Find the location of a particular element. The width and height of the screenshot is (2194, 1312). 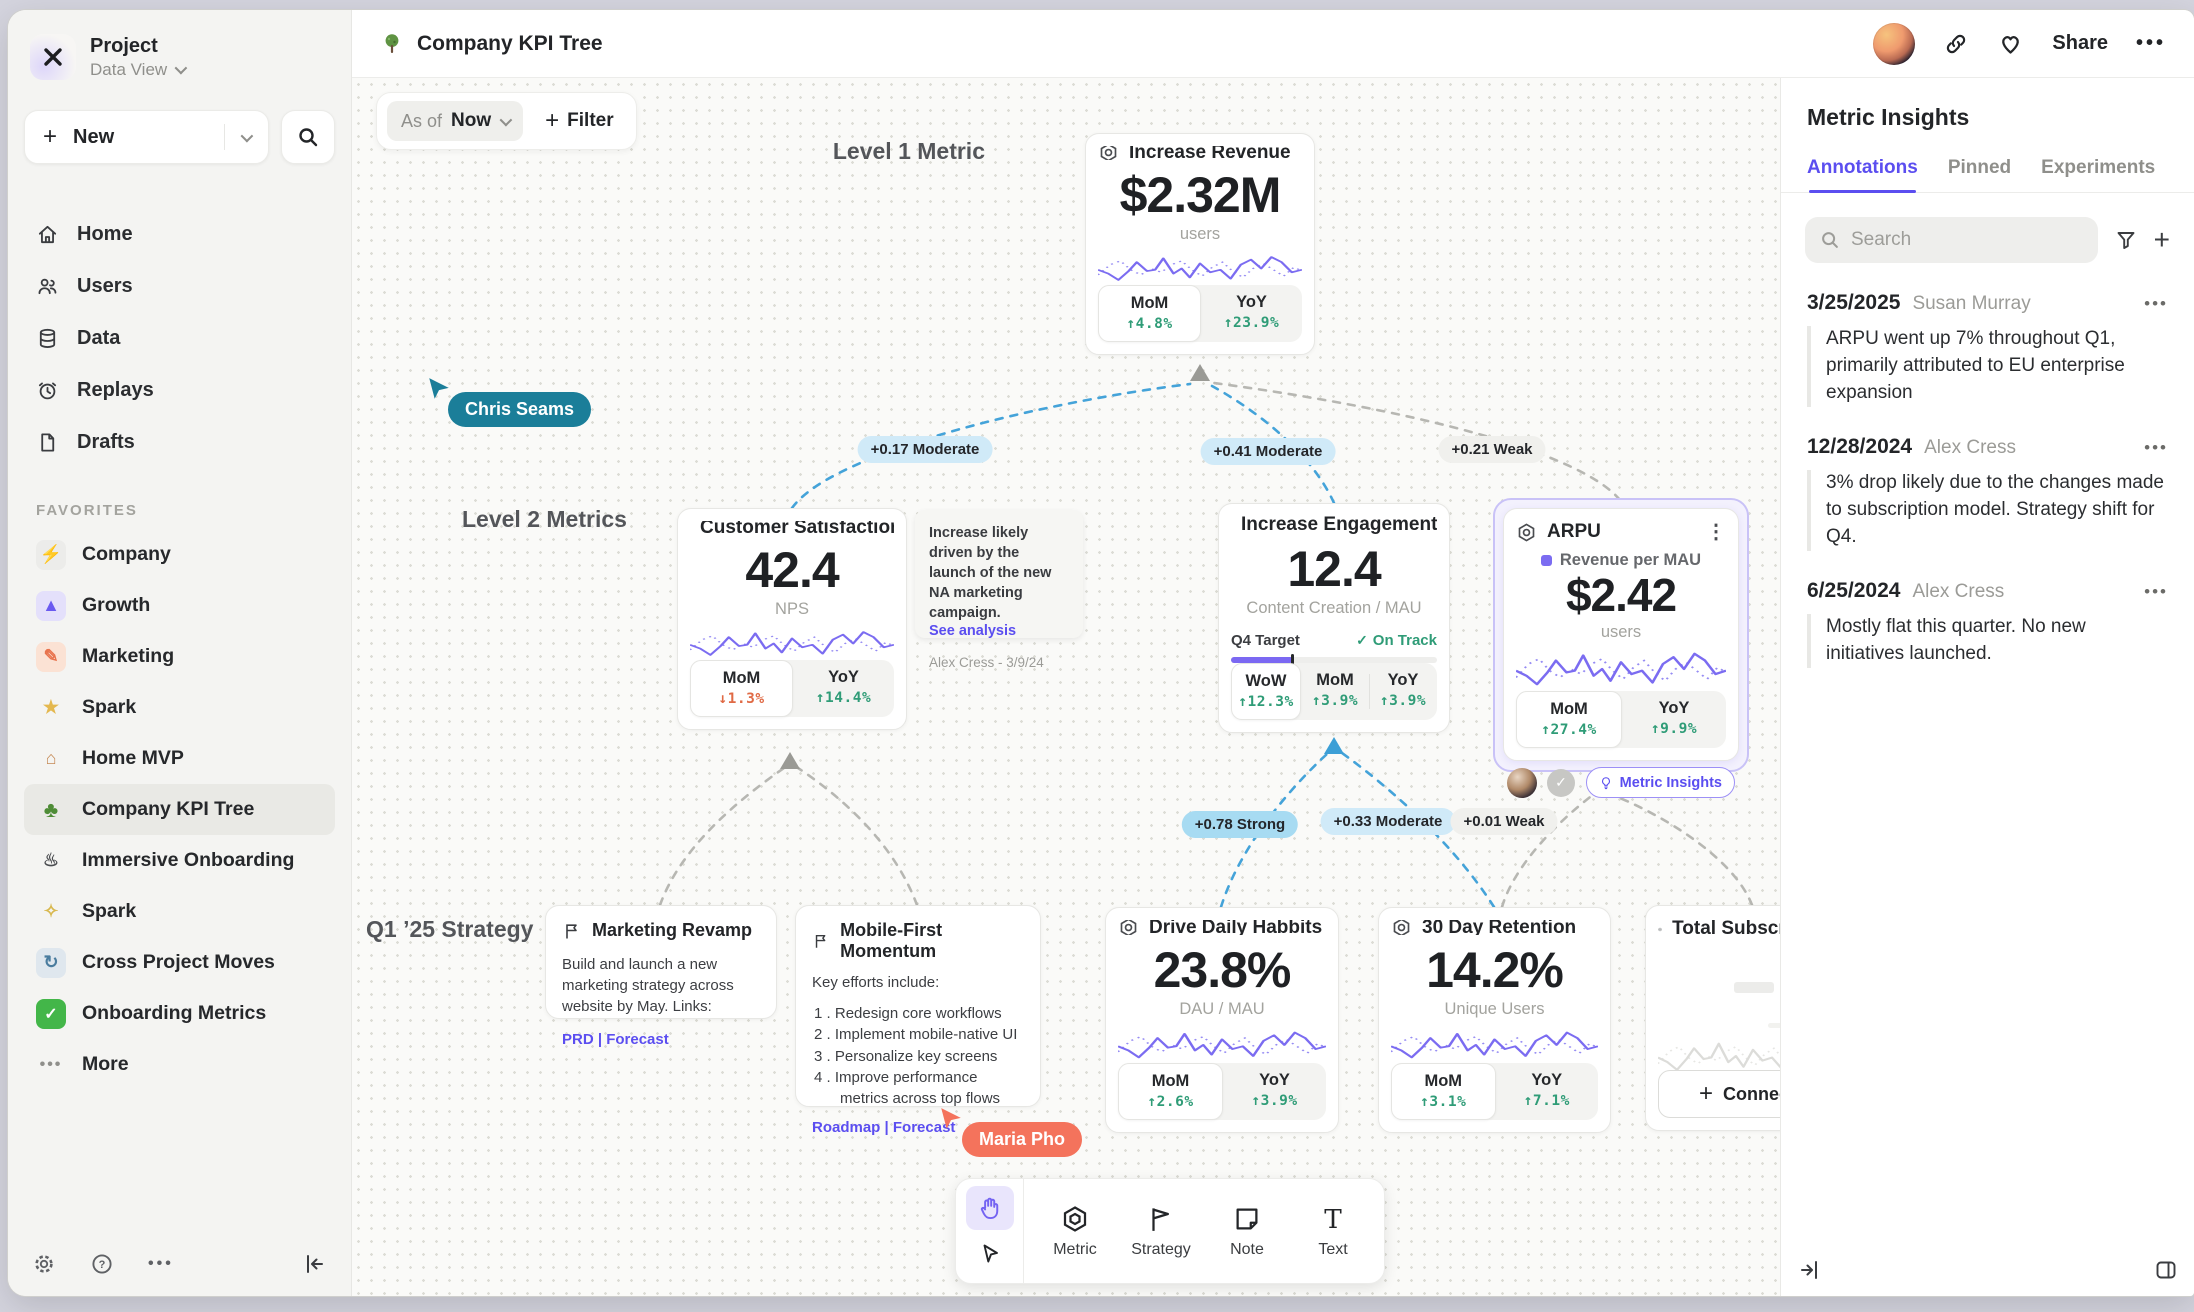

text-tool-button: T Text is located at coordinates (1333, 1231).